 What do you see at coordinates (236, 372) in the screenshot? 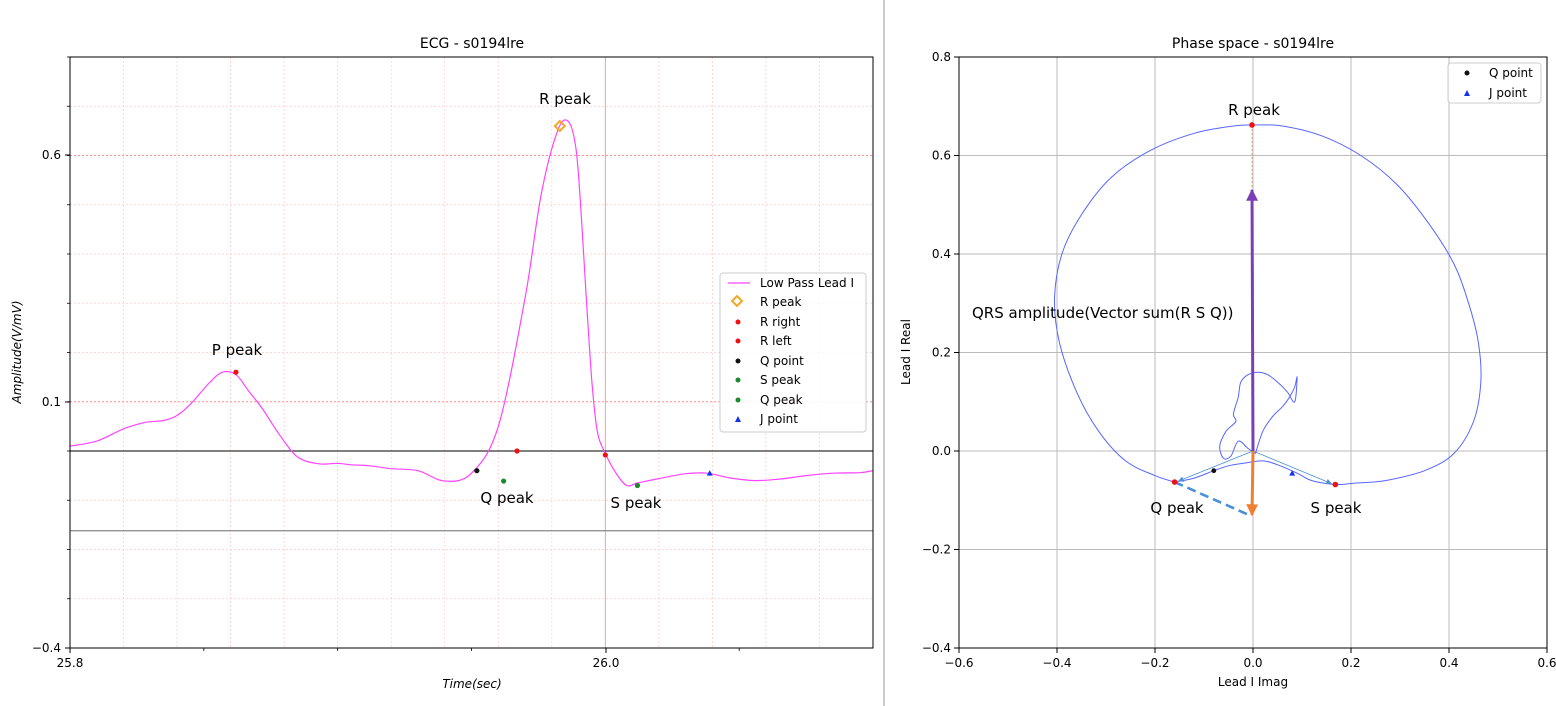
I see `ecg-p-peak-marker` at bounding box center [236, 372].